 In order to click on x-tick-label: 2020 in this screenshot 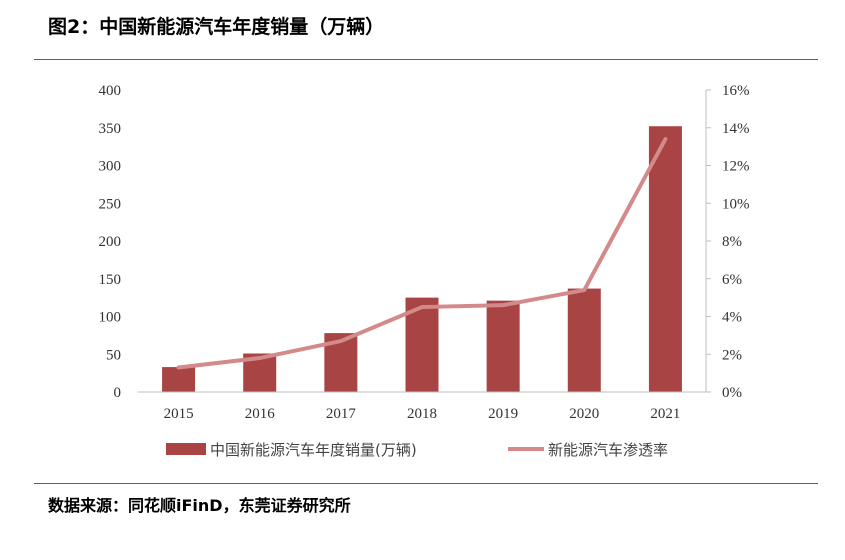, I will do `click(584, 414)`.